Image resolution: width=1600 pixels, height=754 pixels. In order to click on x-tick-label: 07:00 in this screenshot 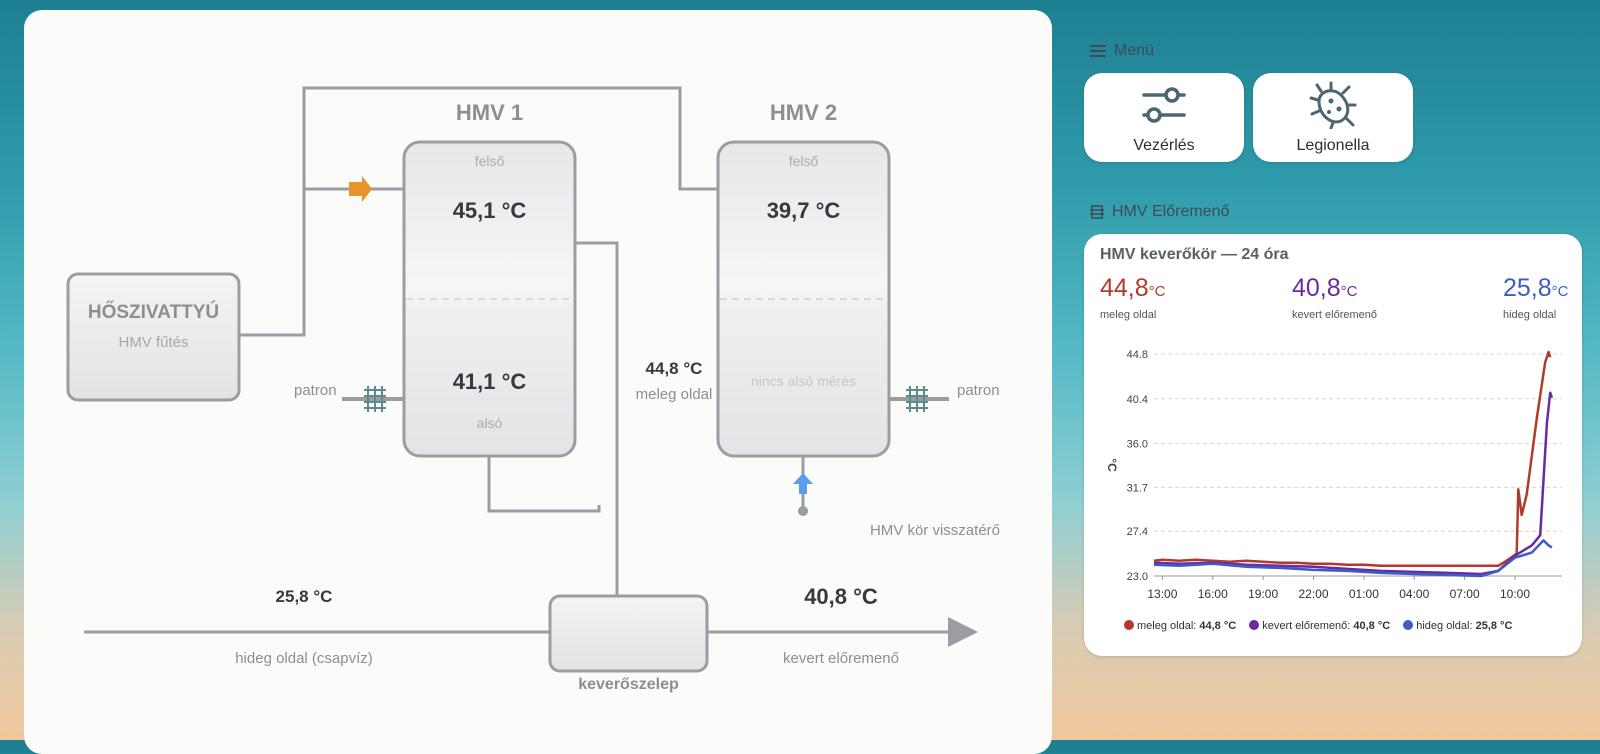, I will do `click(1465, 594)`.